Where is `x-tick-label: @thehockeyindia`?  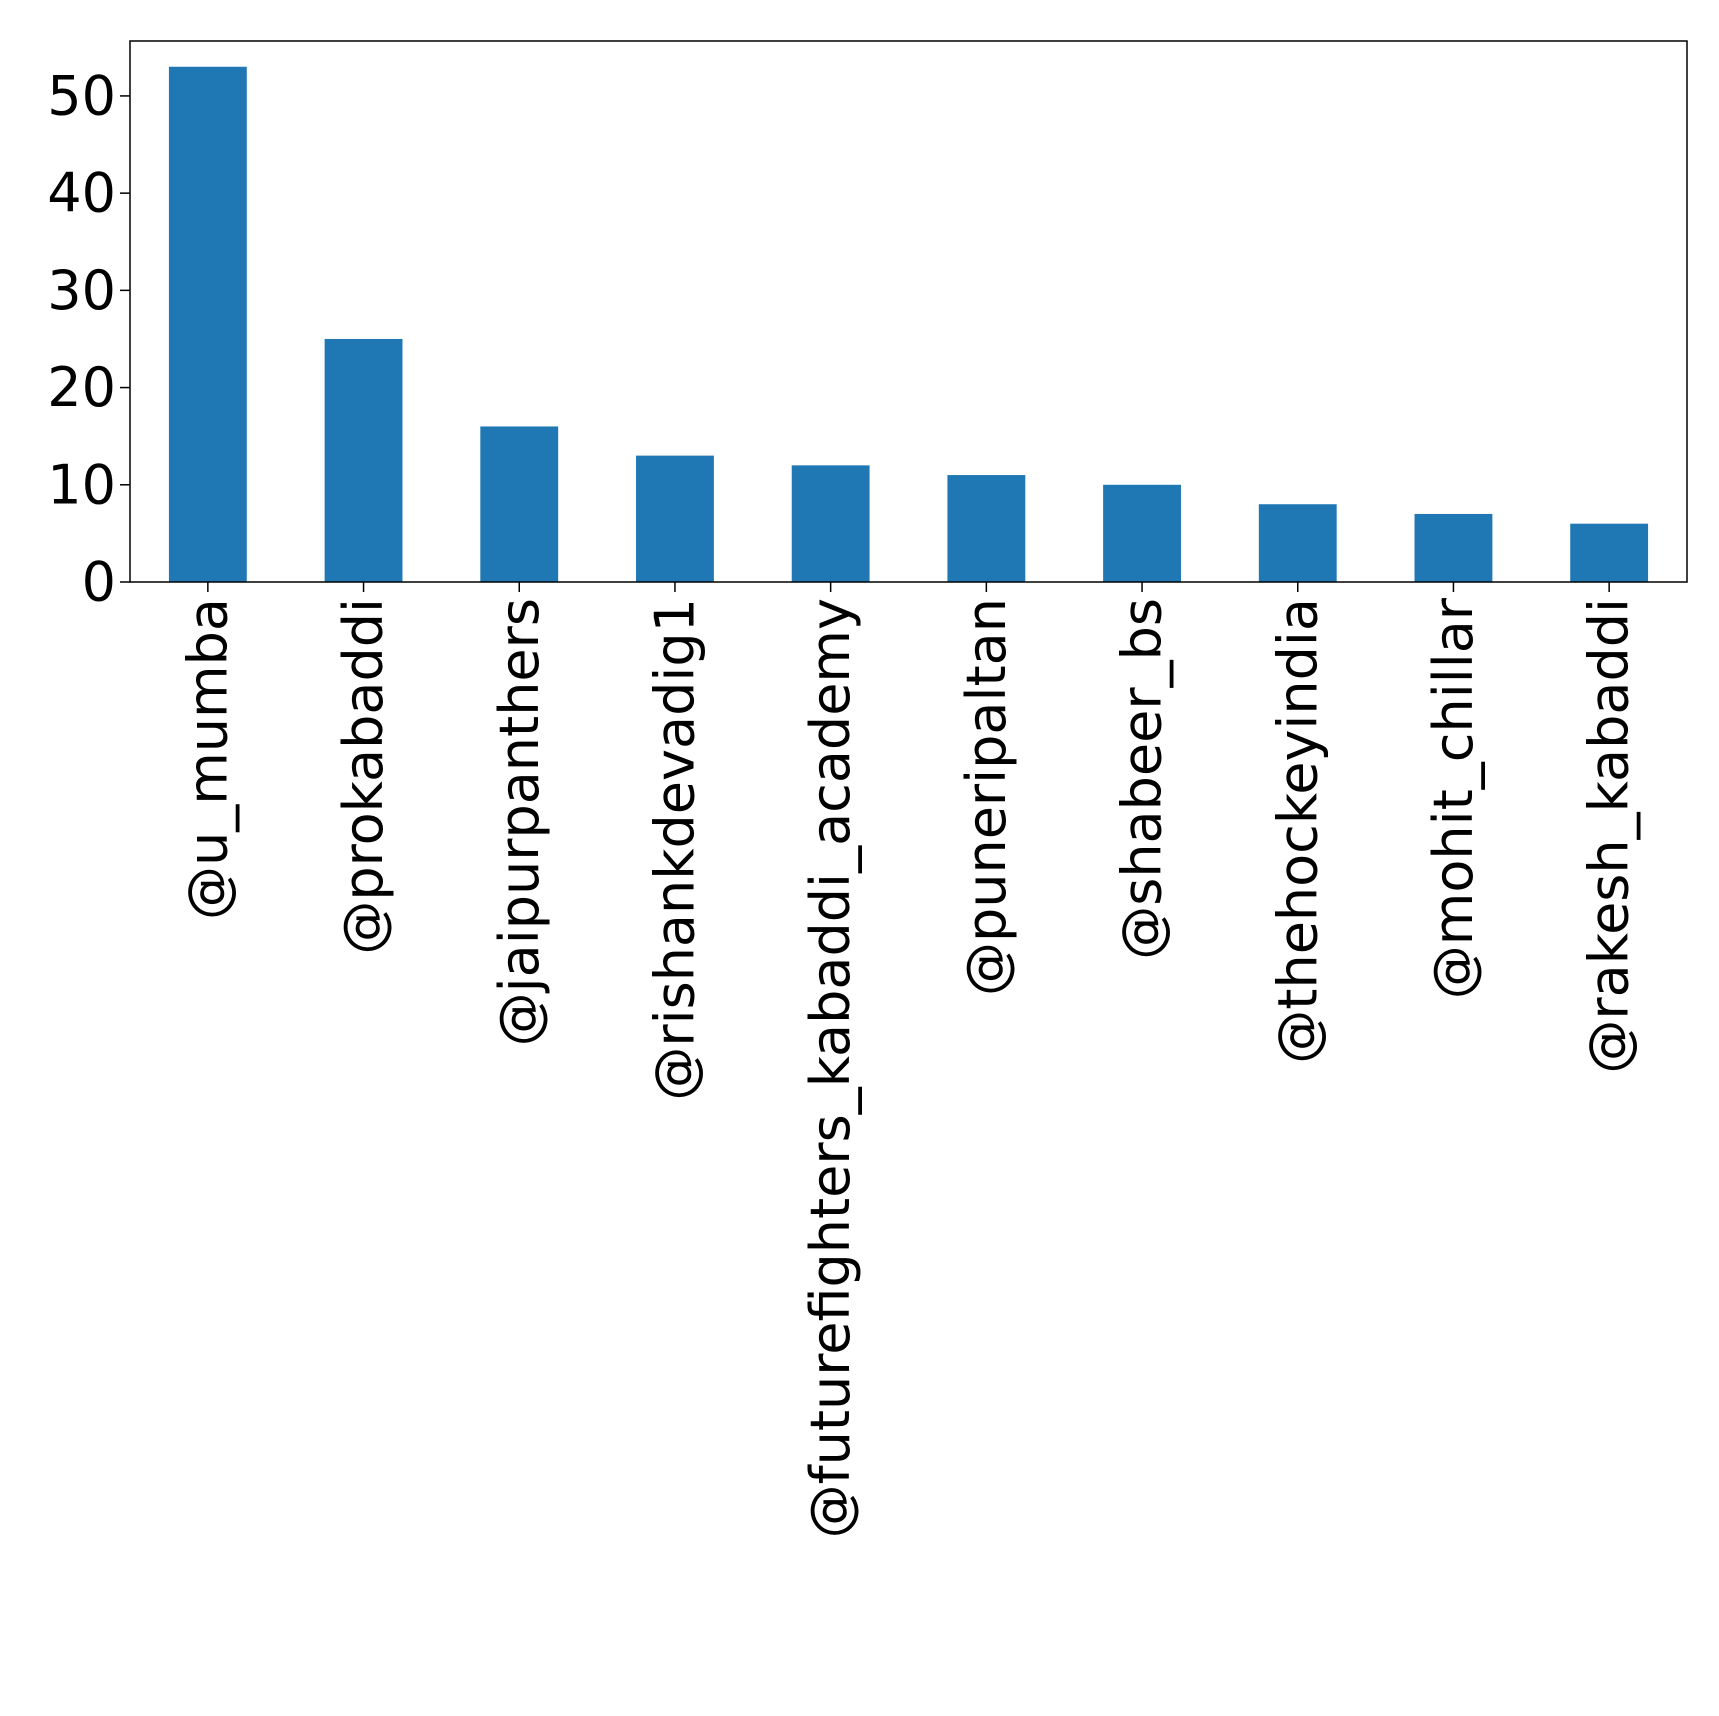 x-tick-label: @thehockeyindia is located at coordinates (1297, 831).